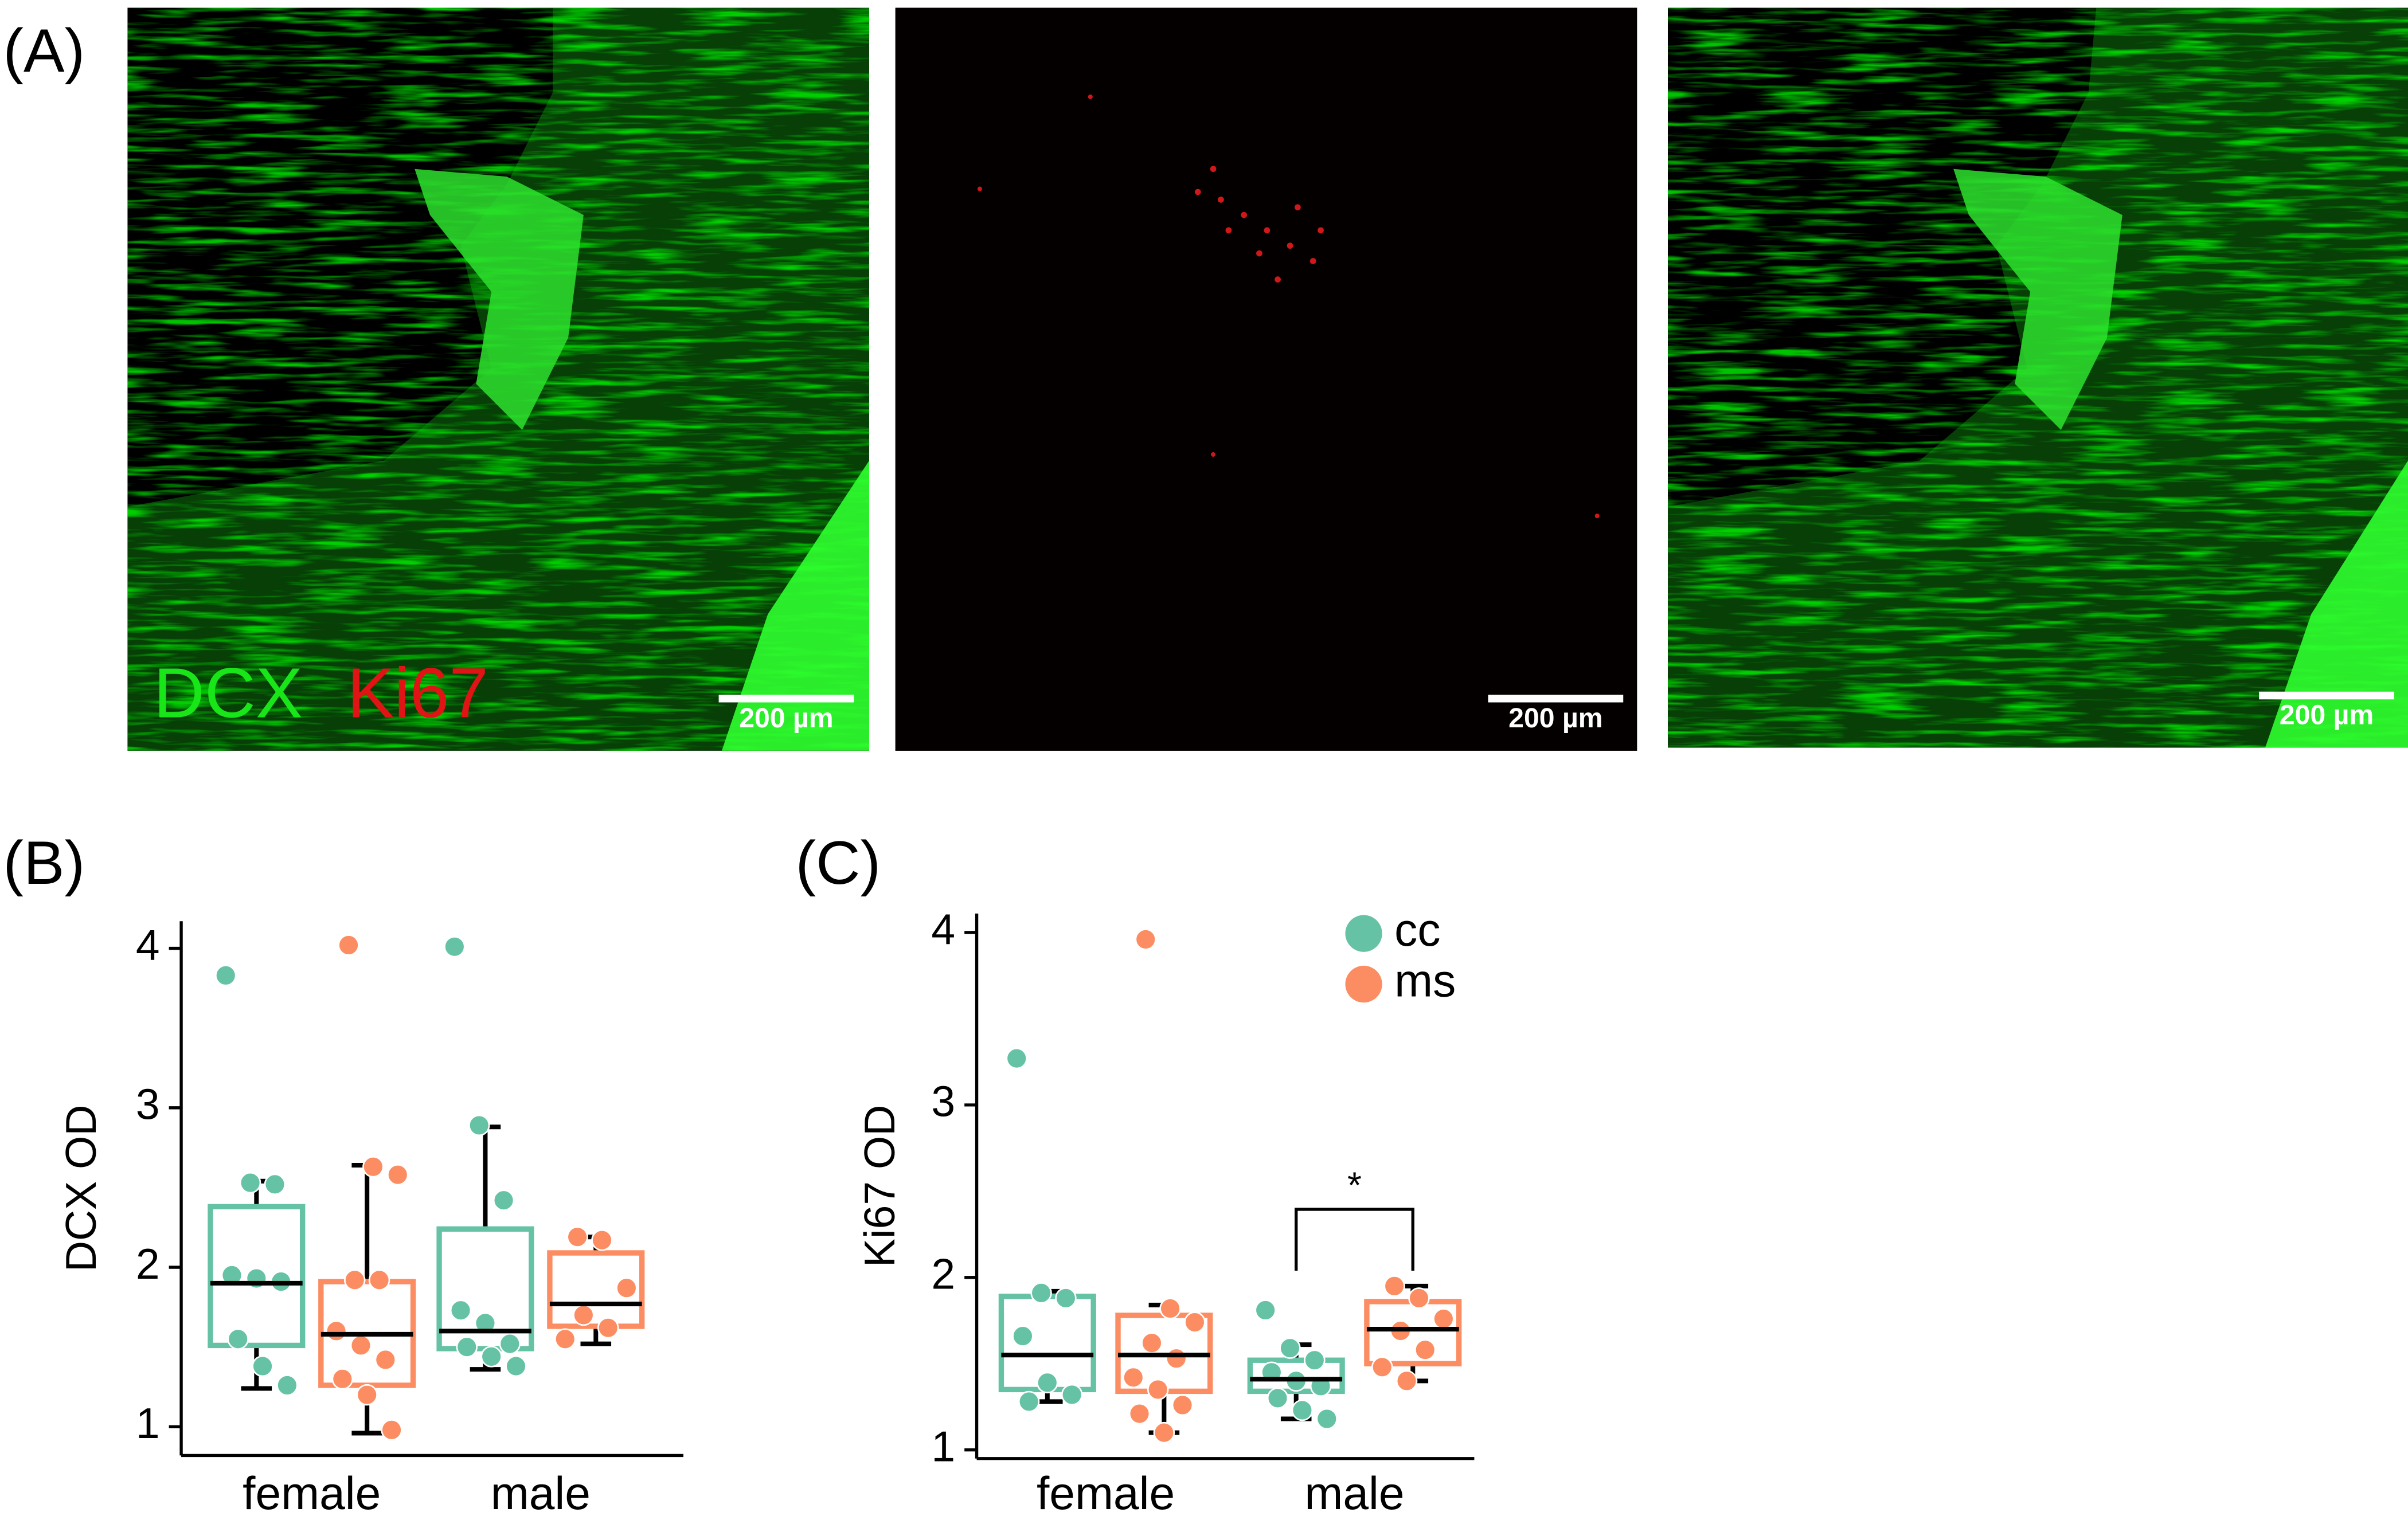 The image size is (2408, 1520). What do you see at coordinates (81, 1188) in the screenshot?
I see `y-axis-label: DCX OD` at bounding box center [81, 1188].